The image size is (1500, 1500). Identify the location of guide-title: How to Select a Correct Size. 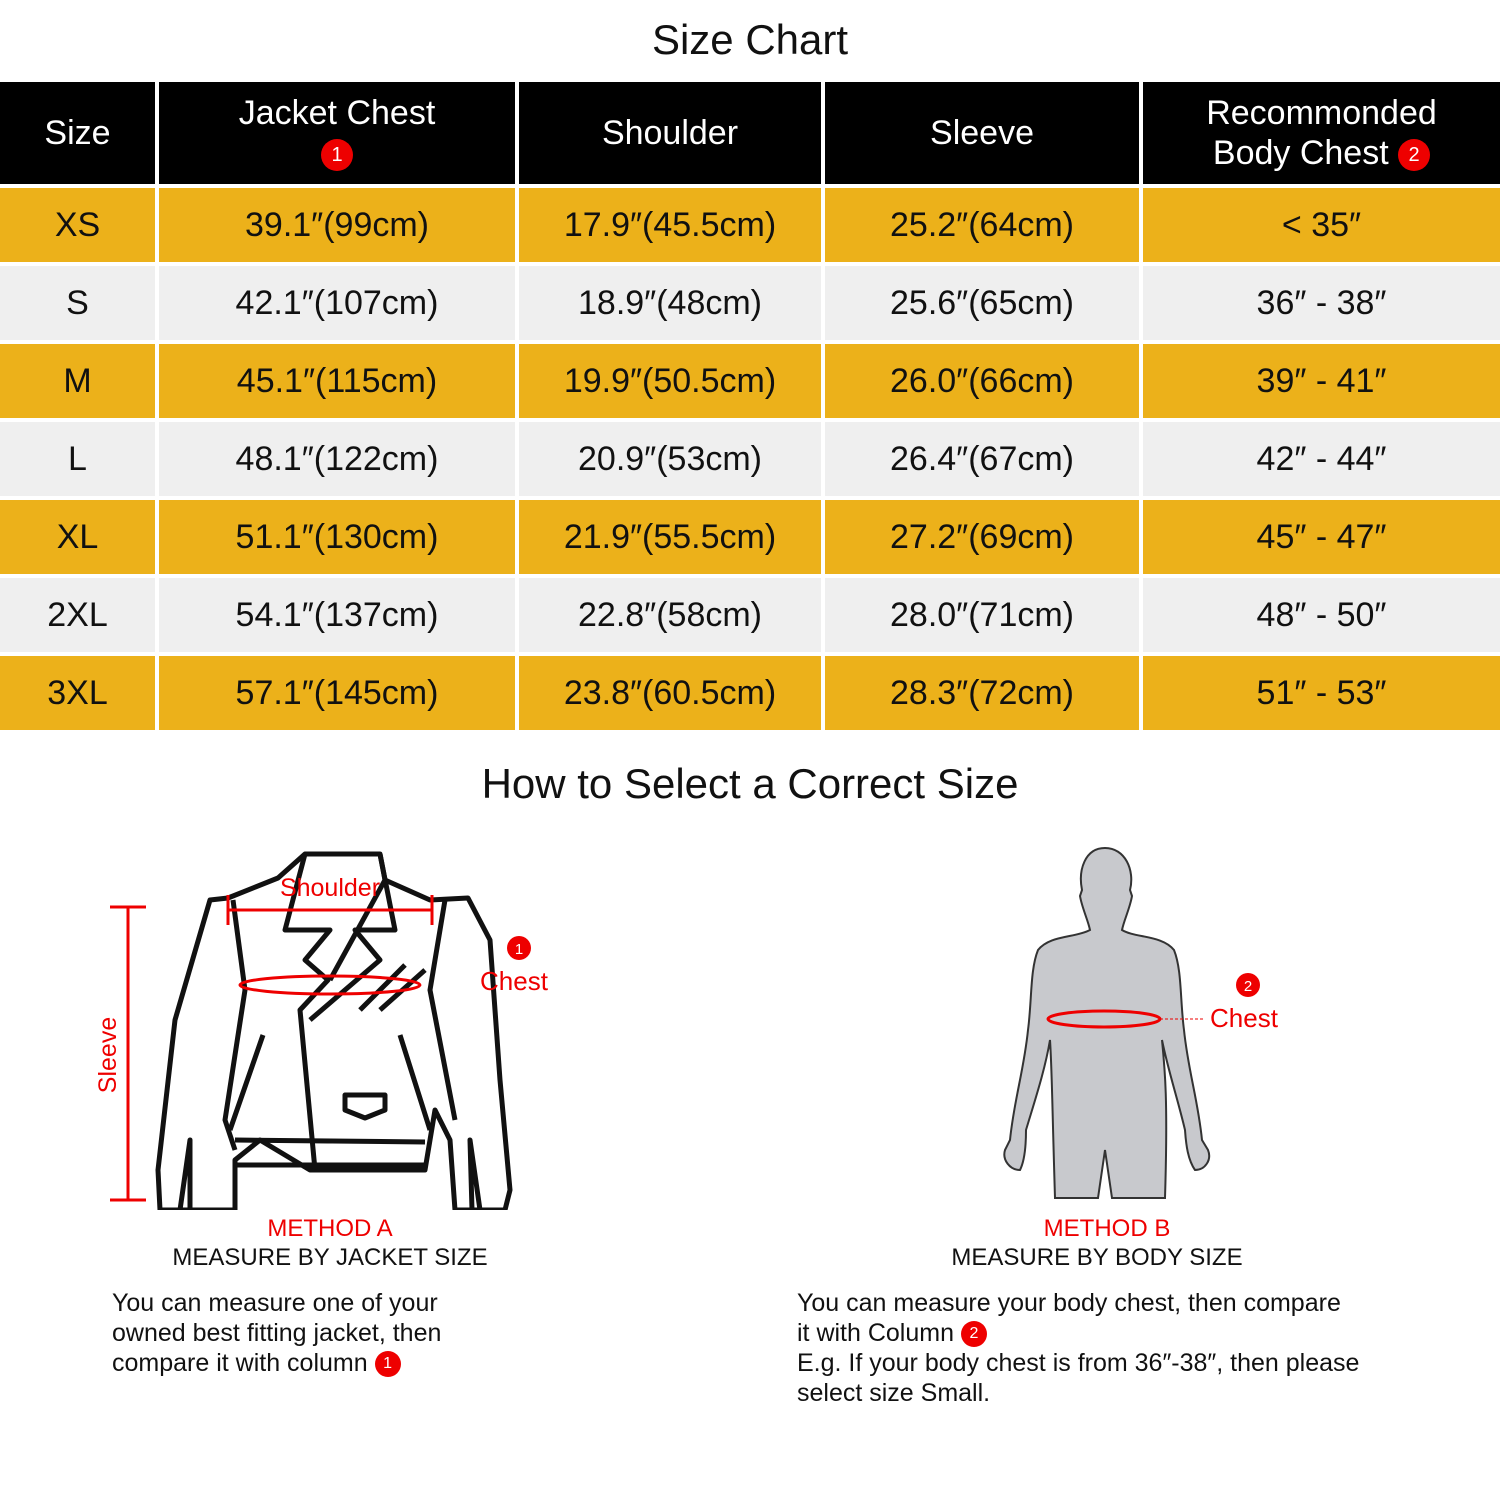
(750, 783).